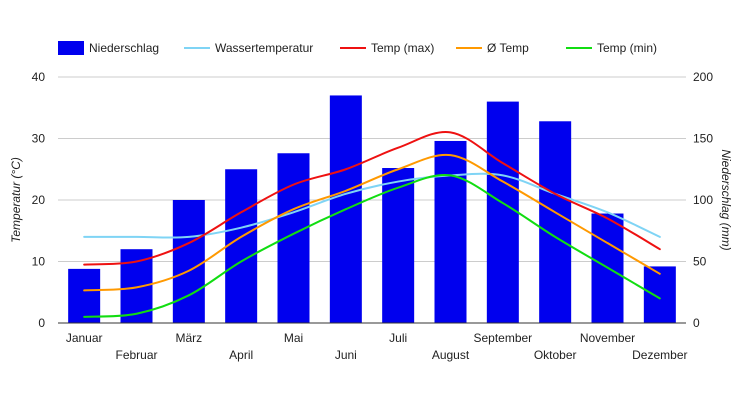 The image size is (731, 405). What do you see at coordinates (725, 199) in the screenshot?
I see `y-right-axis-title: Niederschlag (mm)` at bounding box center [725, 199].